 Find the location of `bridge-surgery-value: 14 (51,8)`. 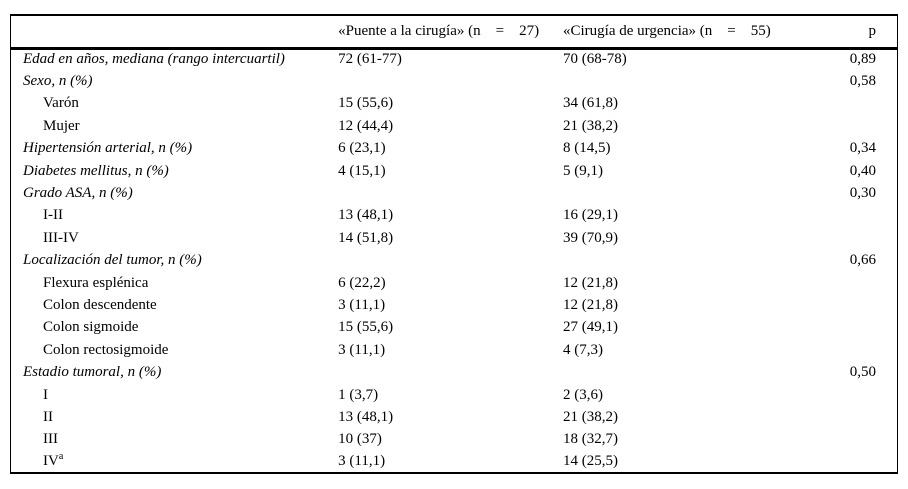

bridge-surgery-value: 14 (51,8) is located at coordinates (366, 237).